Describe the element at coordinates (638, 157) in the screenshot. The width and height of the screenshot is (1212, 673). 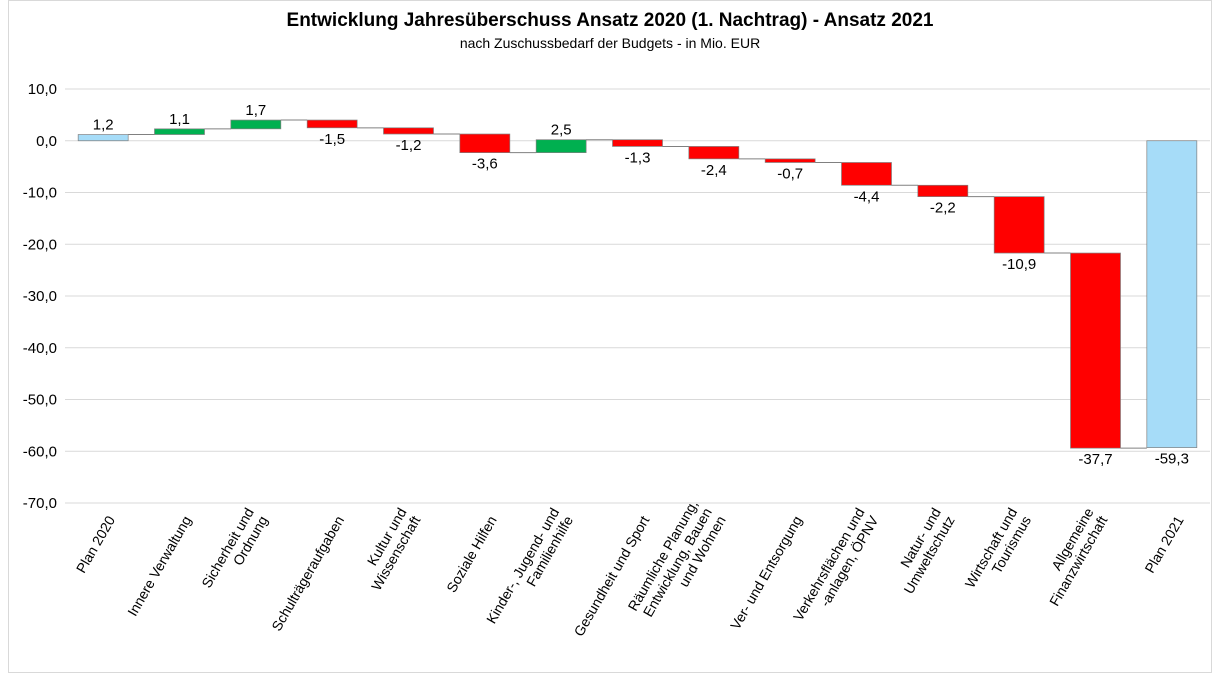
I see `value-label: -1,3` at that location.